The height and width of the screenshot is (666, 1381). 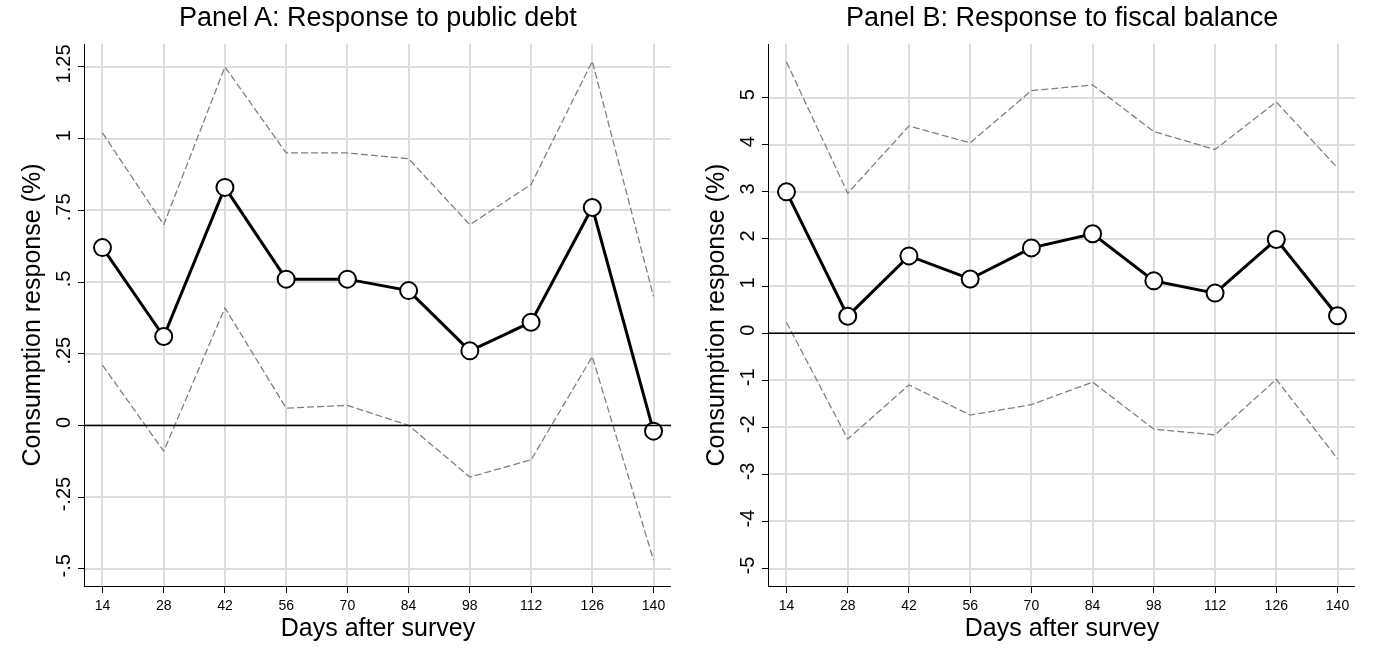 I want to click on y-tick-label: 5, so click(x=747, y=95).